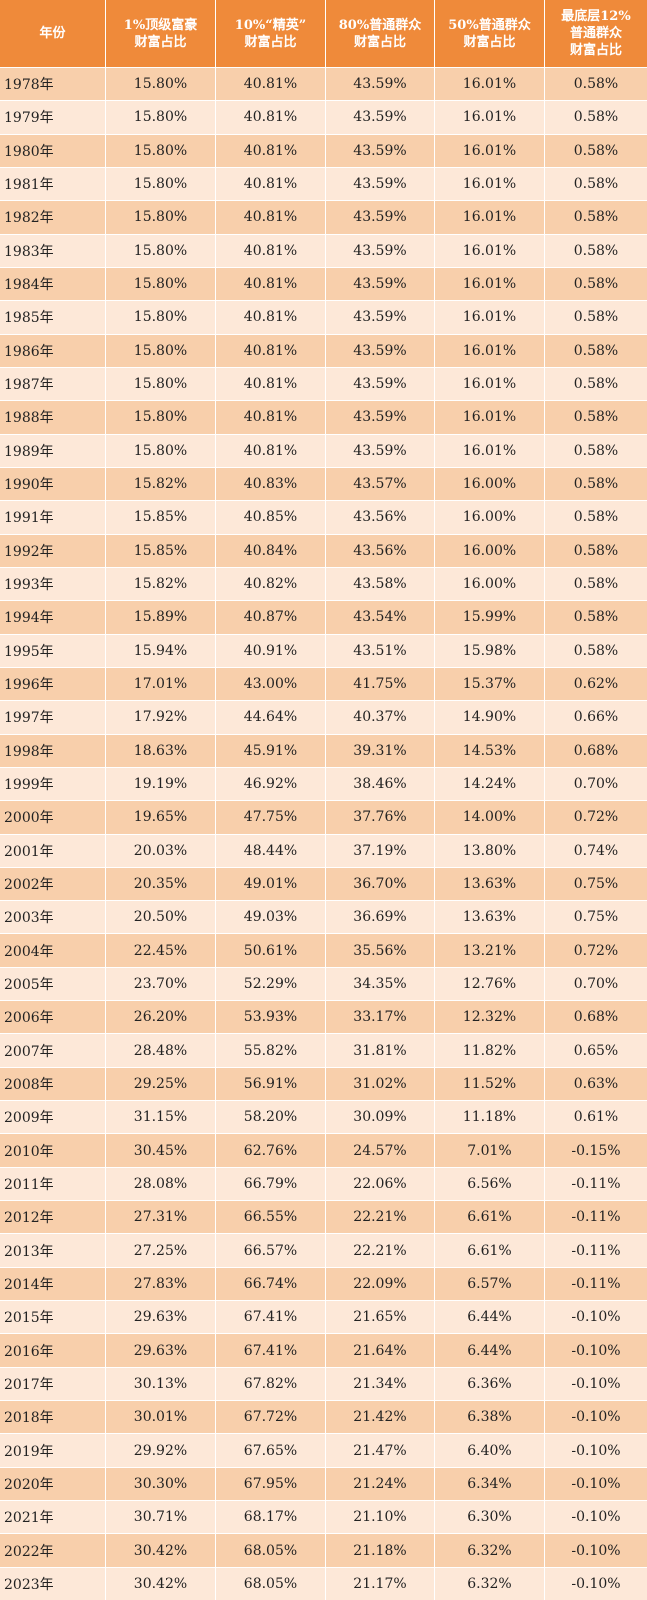 The image size is (647, 1600). Describe the element at coordinates (596, 1084) in the screenshot. I see `value-cell: 0.63%` at that location.